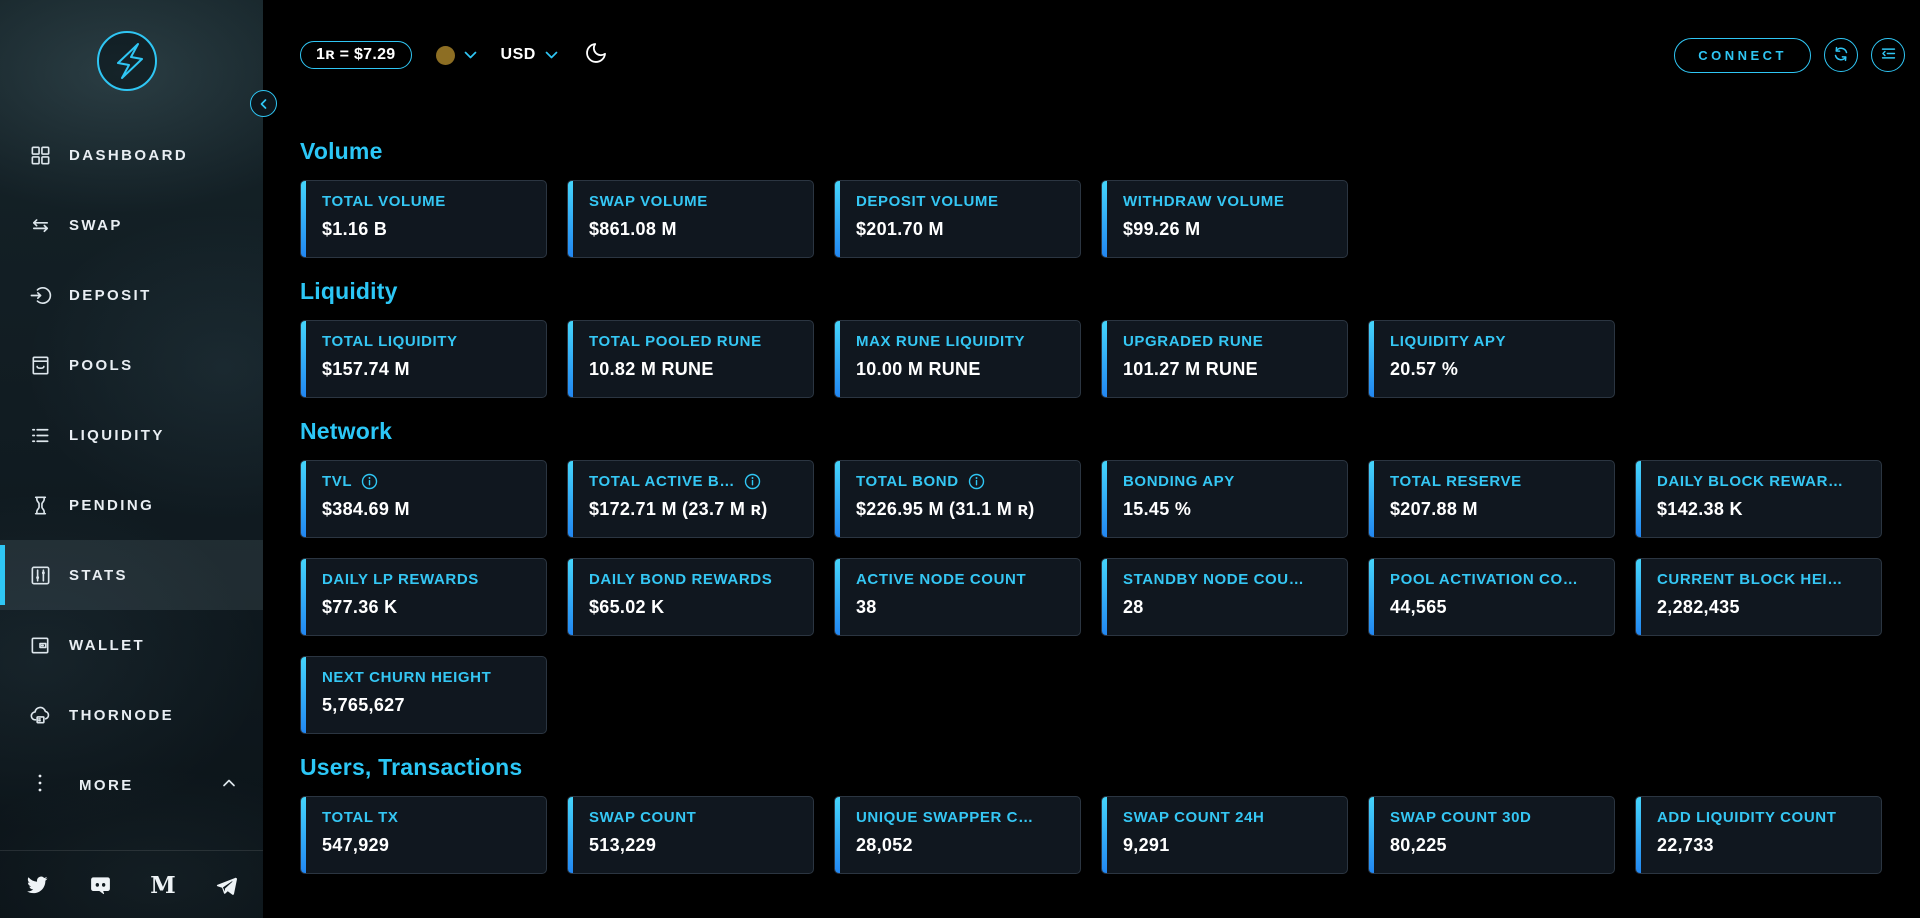  I want to click on stat-card: TOTAL BOND $226.95 M (31.1 M ʀ), so click(957, 499).